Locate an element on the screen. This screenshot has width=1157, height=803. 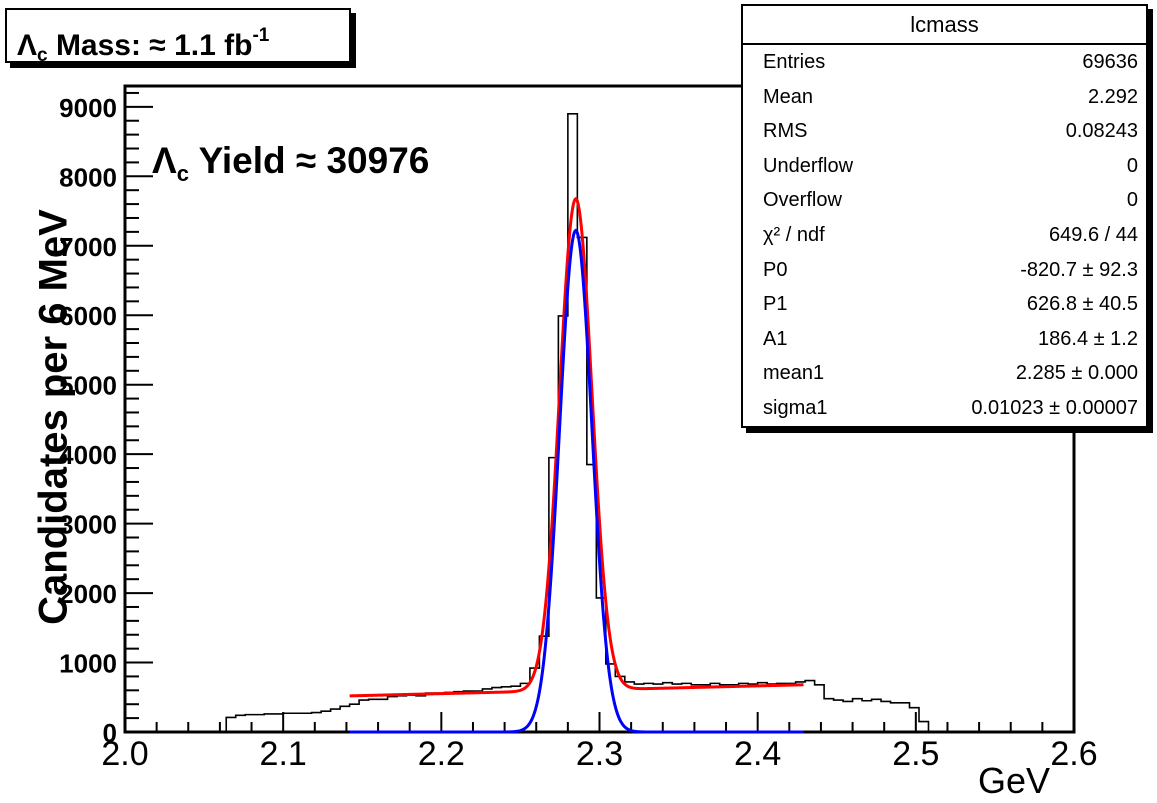
yield-subscript: c is located at coordinates (182, 173).